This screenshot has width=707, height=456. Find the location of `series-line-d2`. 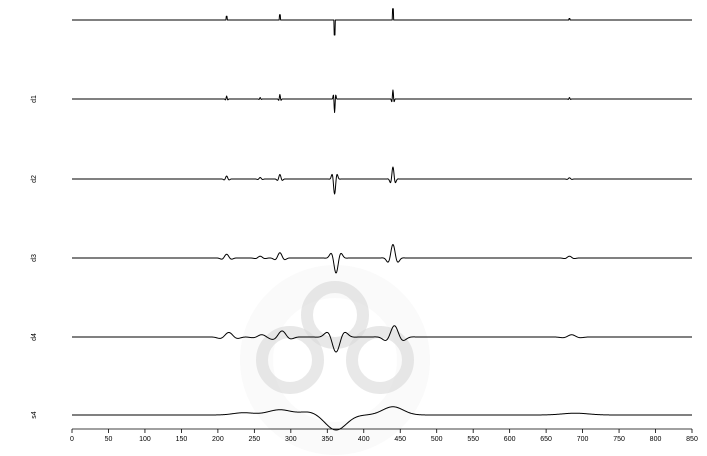

series-line-d2 is located at coordinates (382, 180).